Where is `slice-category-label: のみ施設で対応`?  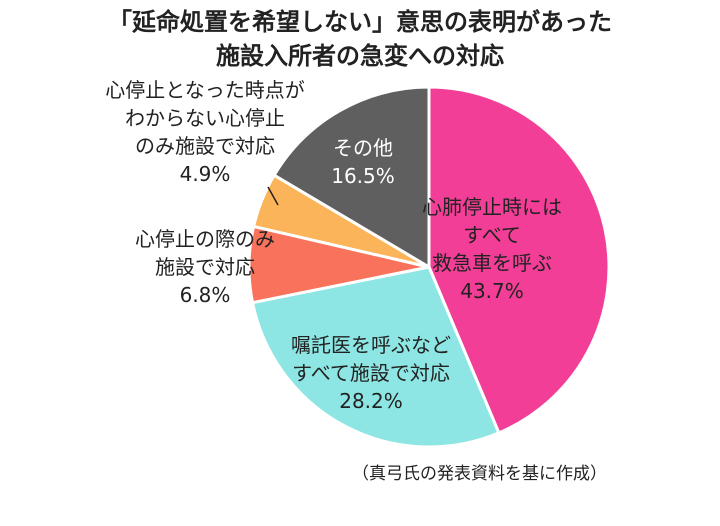
slice-category-label: のみ施設で対応 is located at coordinates (205, 146).